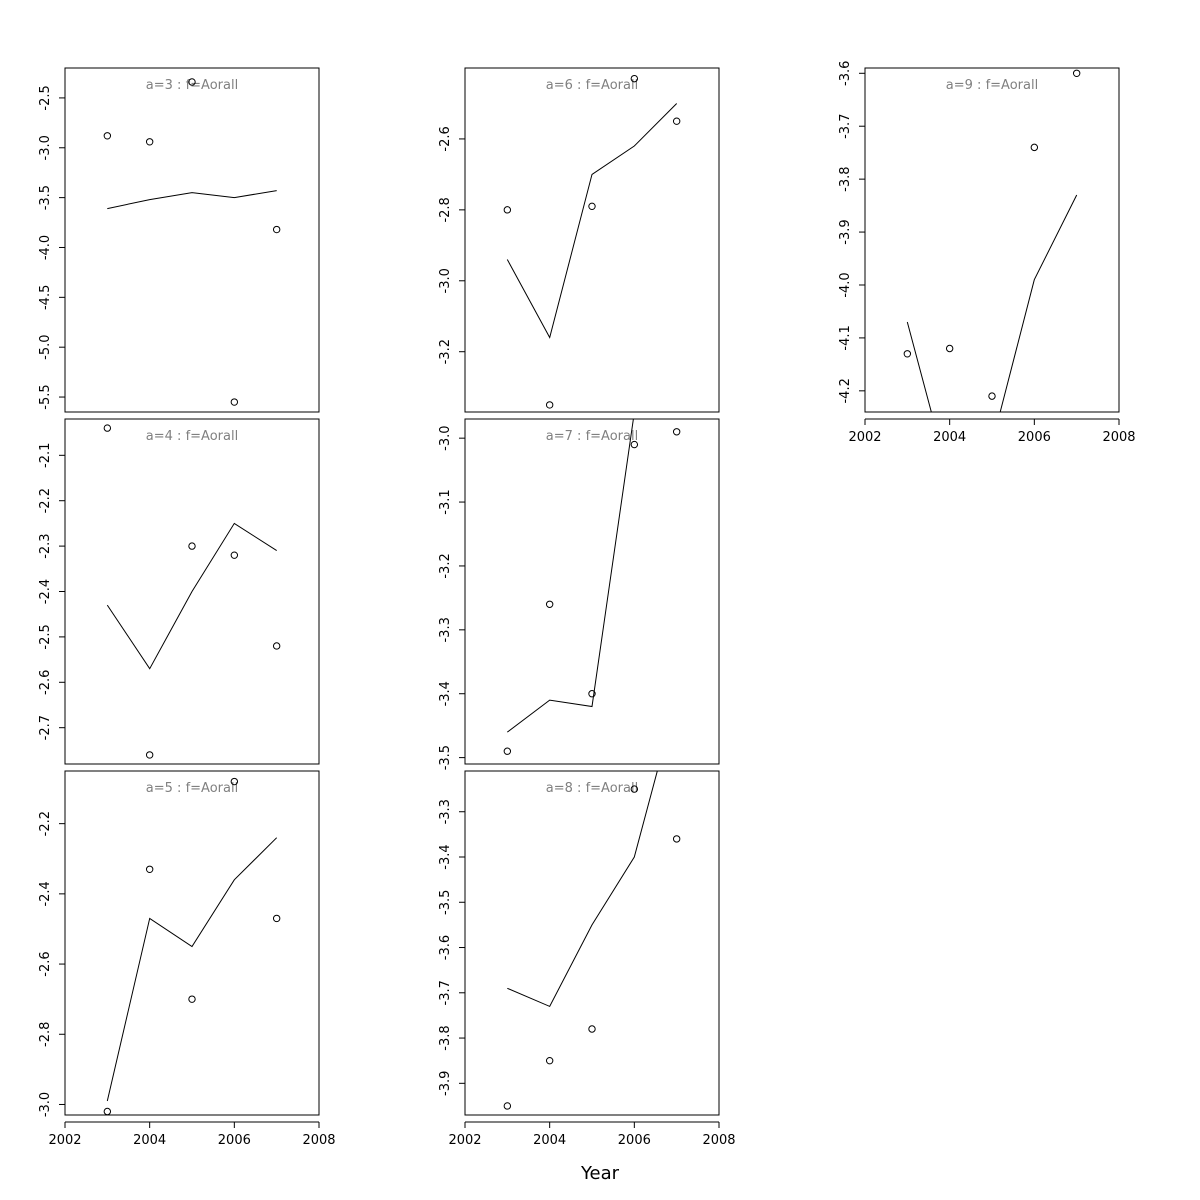 Image resolution: width=1200 pixels, height=1200 pixels. Describe the element at coordinates (45, 455) in the screenshot. I see `y-tick-label: -2.1` at that location.